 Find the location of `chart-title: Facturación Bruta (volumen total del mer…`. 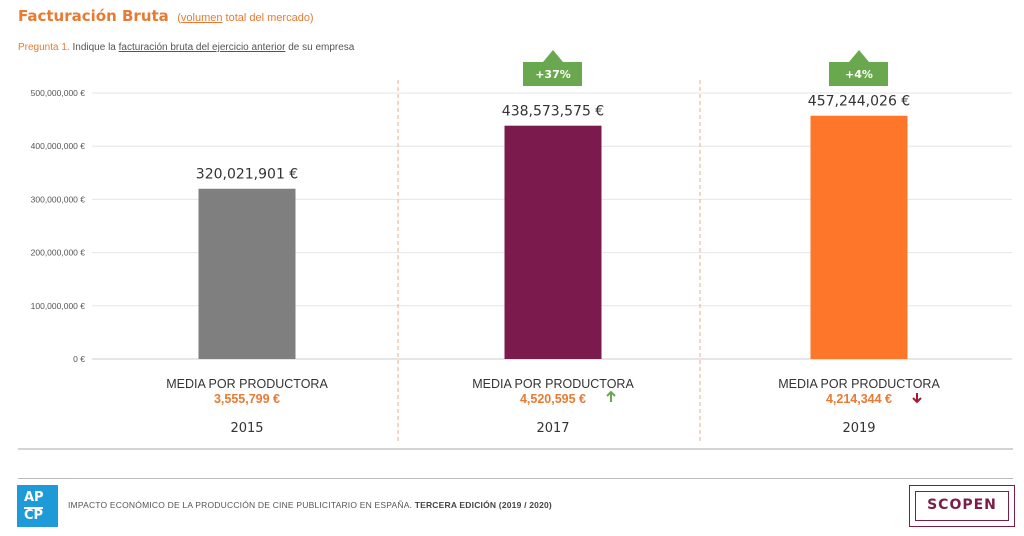

chart-title: Facturación Bruta (volumen total del mer… is located at coordinates (166, 16).